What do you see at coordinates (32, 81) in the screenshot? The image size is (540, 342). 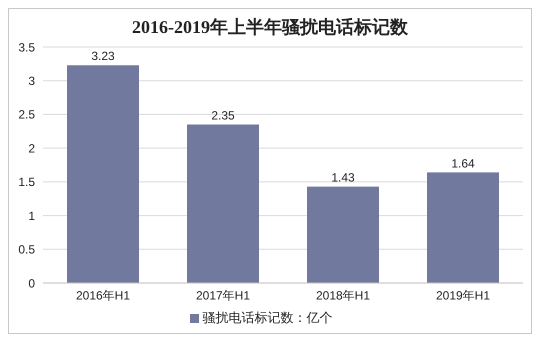 I see `y-tick-label: 3` at bounding box center [32, 81].